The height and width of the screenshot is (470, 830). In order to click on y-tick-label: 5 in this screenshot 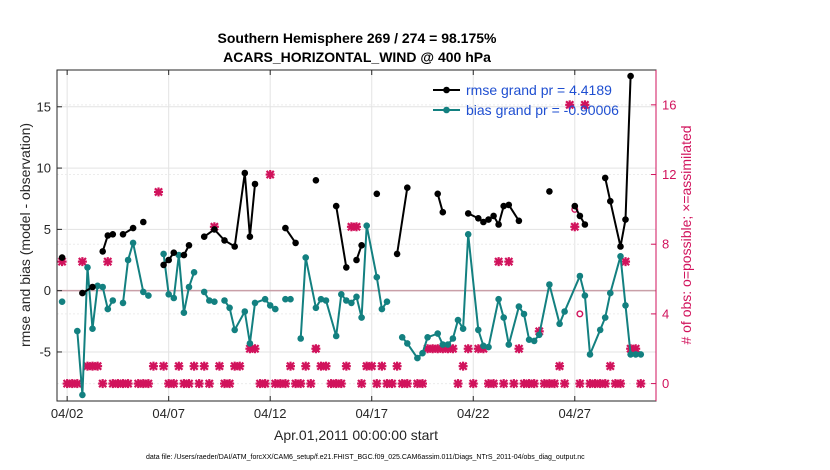, I will do `click(47, 229)`.